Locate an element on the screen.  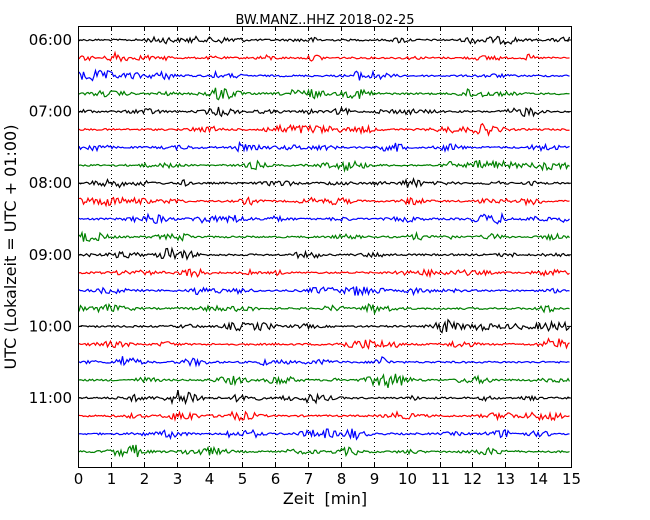
x-tick-label: 4 is located at coordinates (210, 479).